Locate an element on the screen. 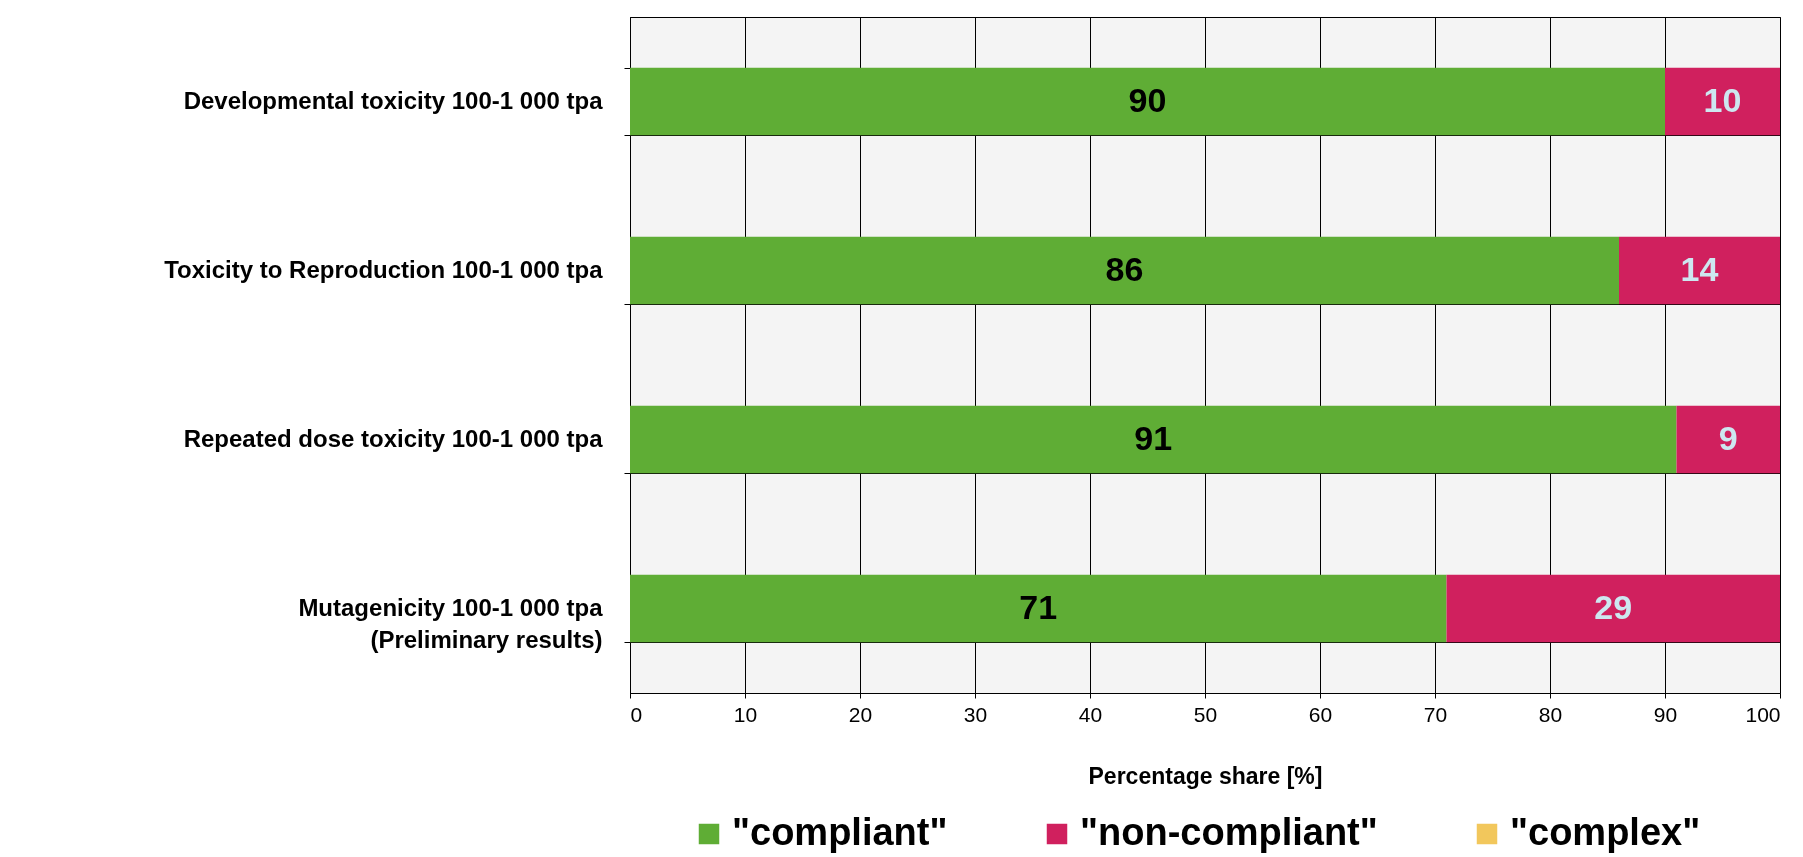 This screenshot has width=1803, height=857. y-tick-label: Repeated dose toxicity 100-1 000 tpa is located at coordinates (393, 438).